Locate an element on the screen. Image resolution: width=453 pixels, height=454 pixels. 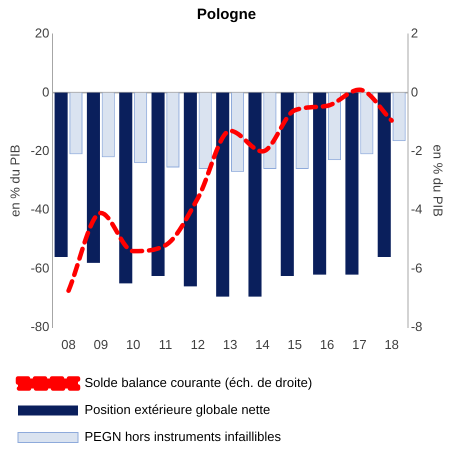
y2-tick-label: 2 is located at coordinates (414, 33).